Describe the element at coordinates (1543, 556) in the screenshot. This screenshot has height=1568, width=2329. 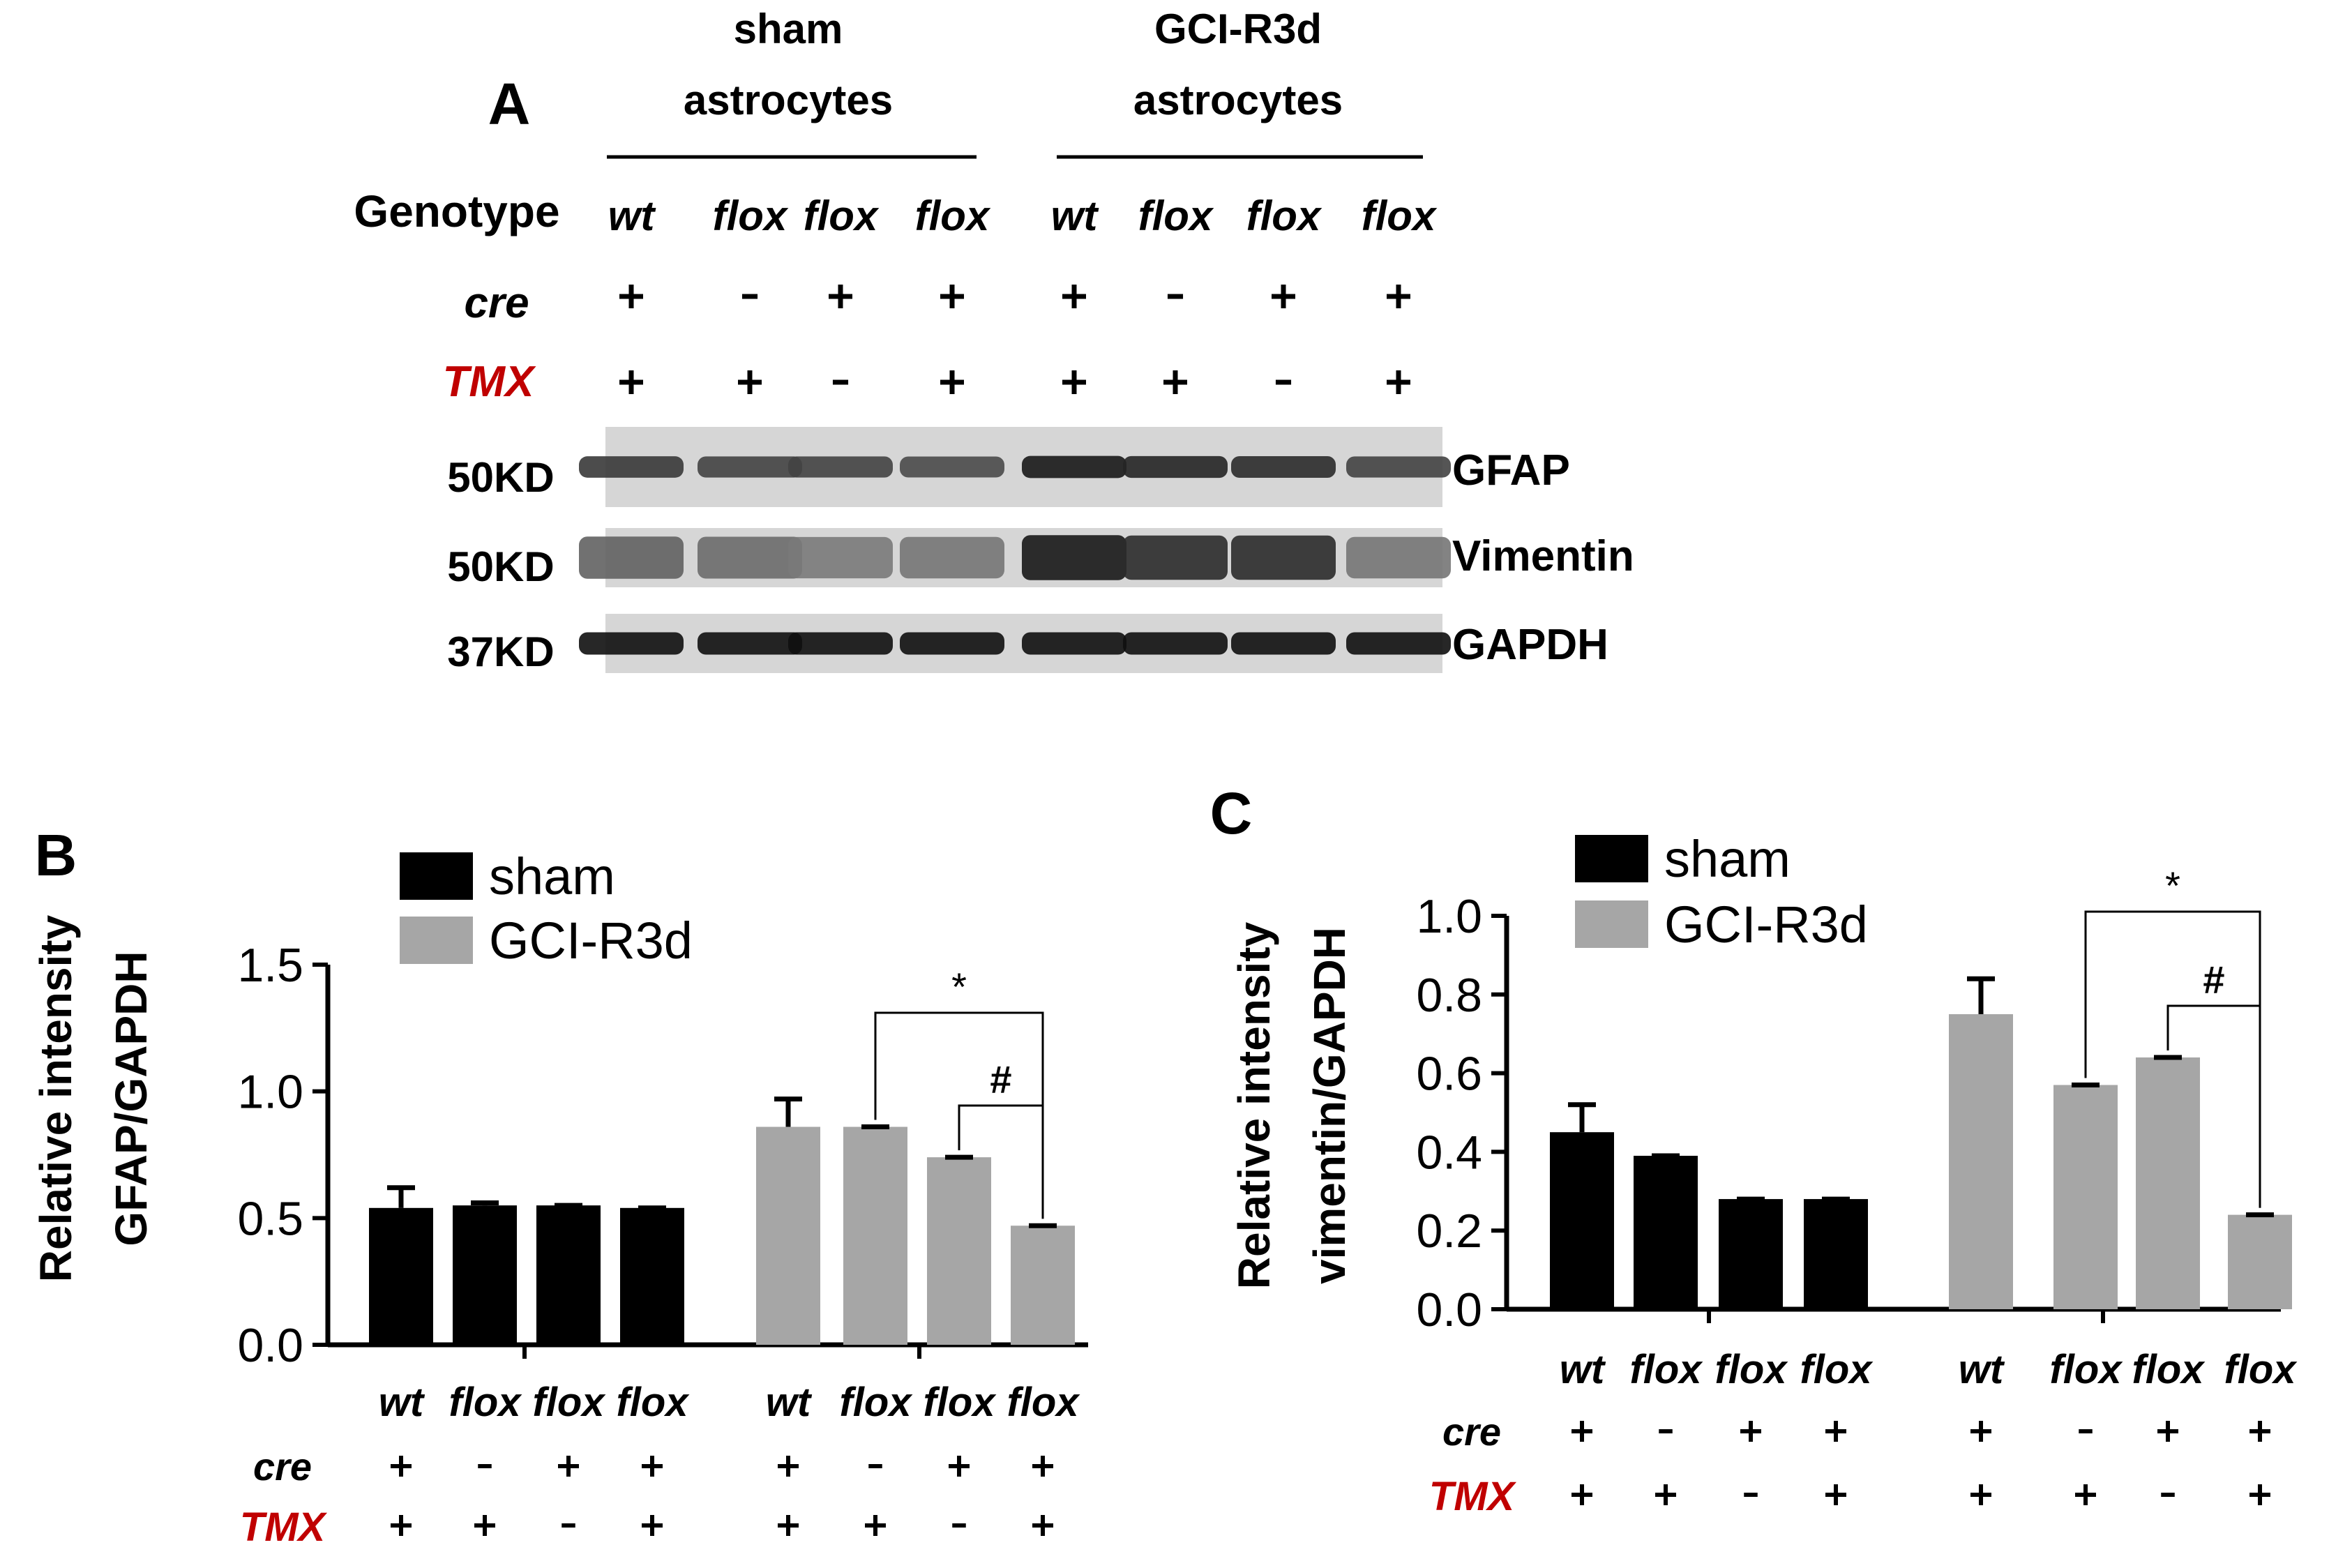
I see `blot-protein-name: Vimentin` at that location.